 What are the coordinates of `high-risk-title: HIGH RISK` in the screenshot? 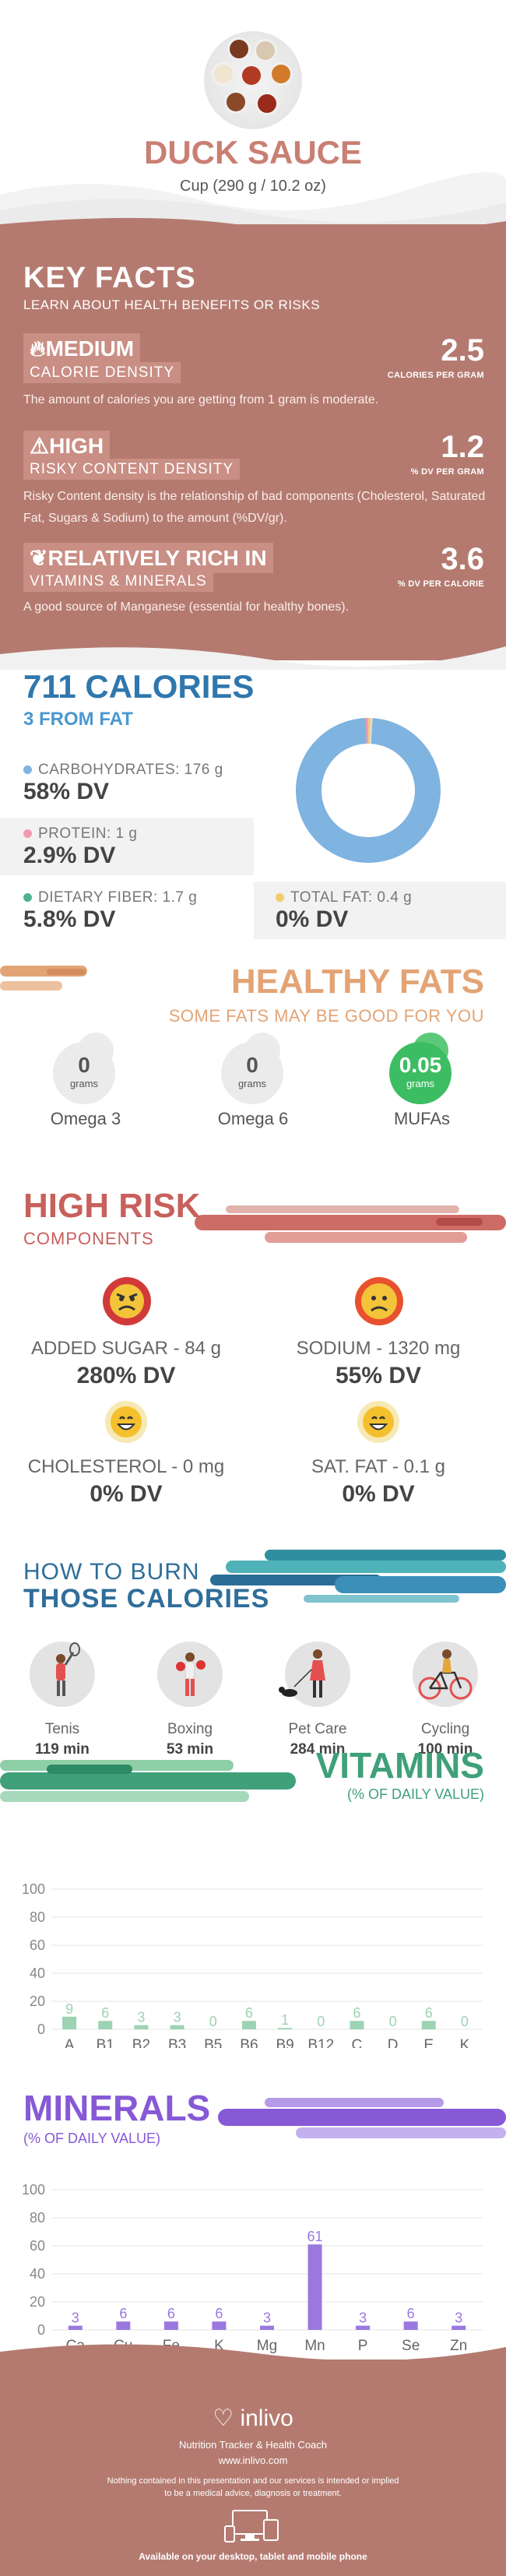 It's located at (112, 1206).